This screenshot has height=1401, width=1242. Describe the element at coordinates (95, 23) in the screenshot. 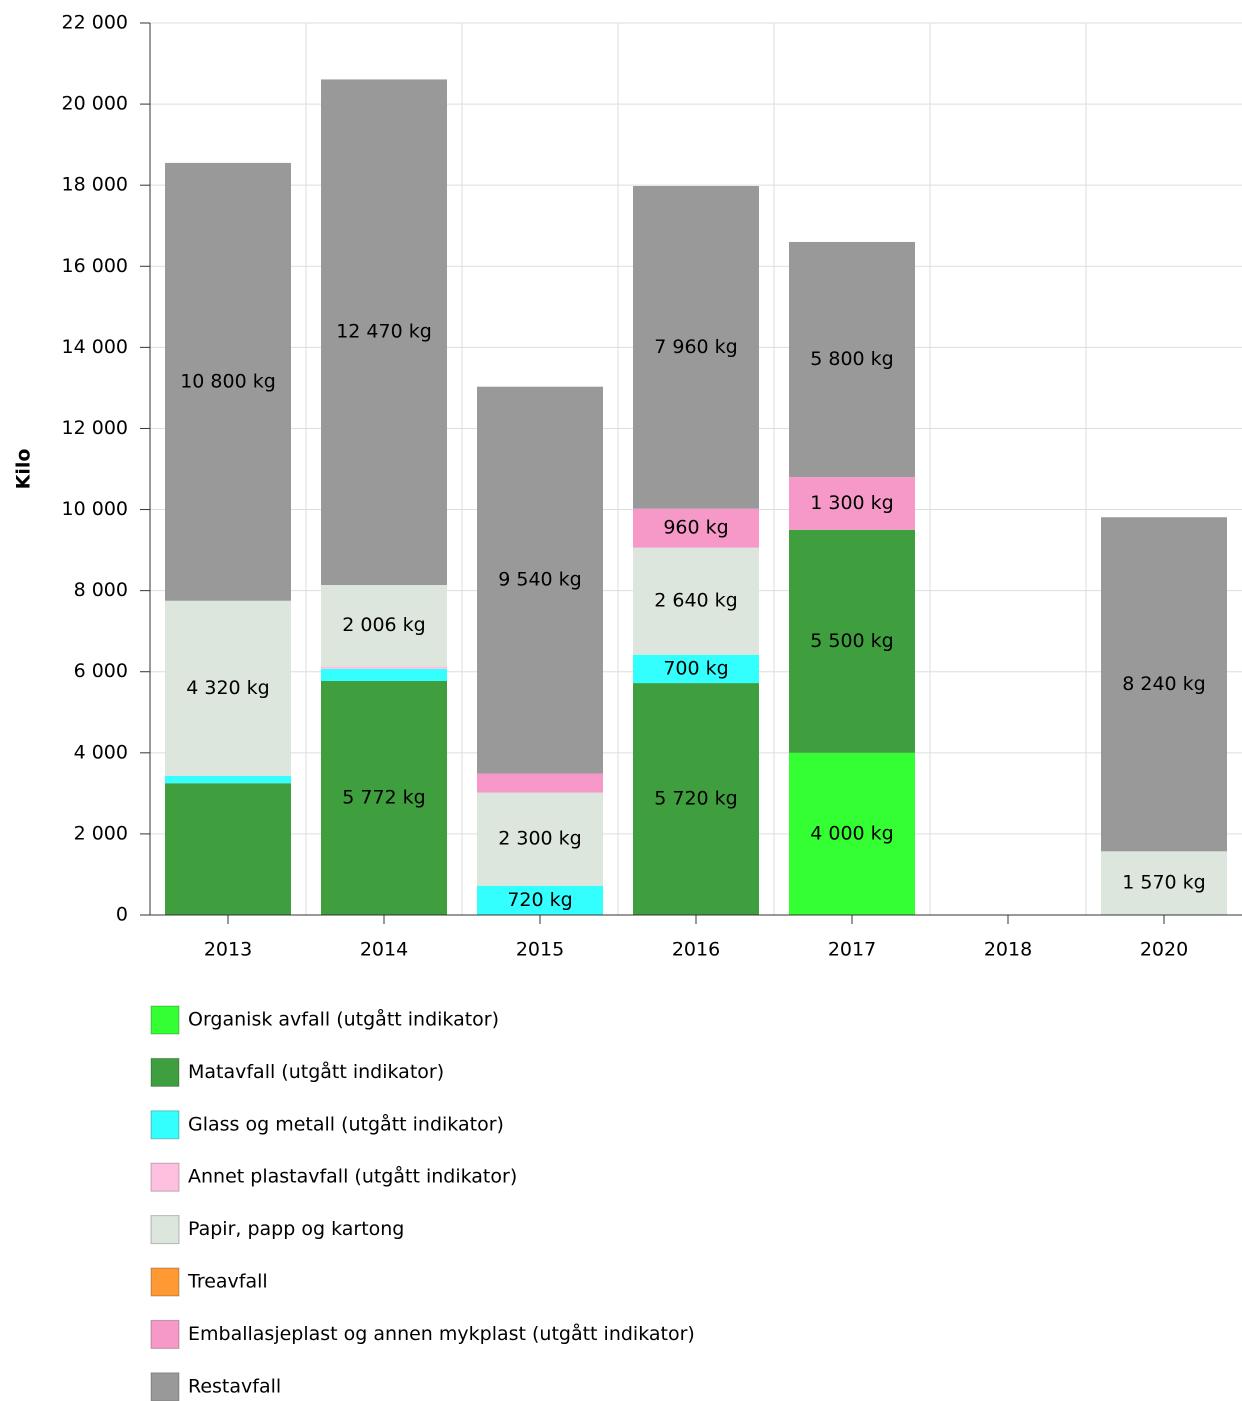

I see `y-tick-label: 22 000` at that location.